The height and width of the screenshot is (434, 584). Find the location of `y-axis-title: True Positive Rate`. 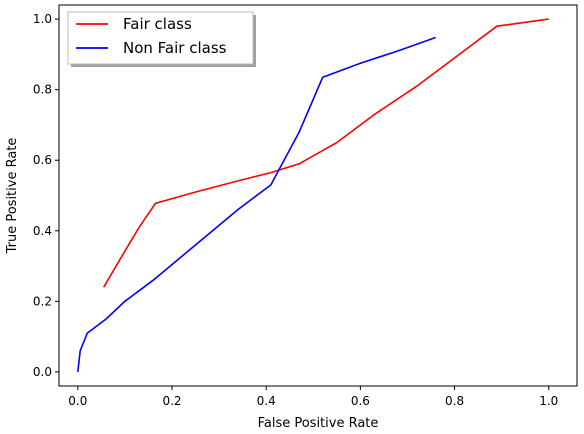

y-axis-title: True Positive Rate is located at coordinates (12, 196).